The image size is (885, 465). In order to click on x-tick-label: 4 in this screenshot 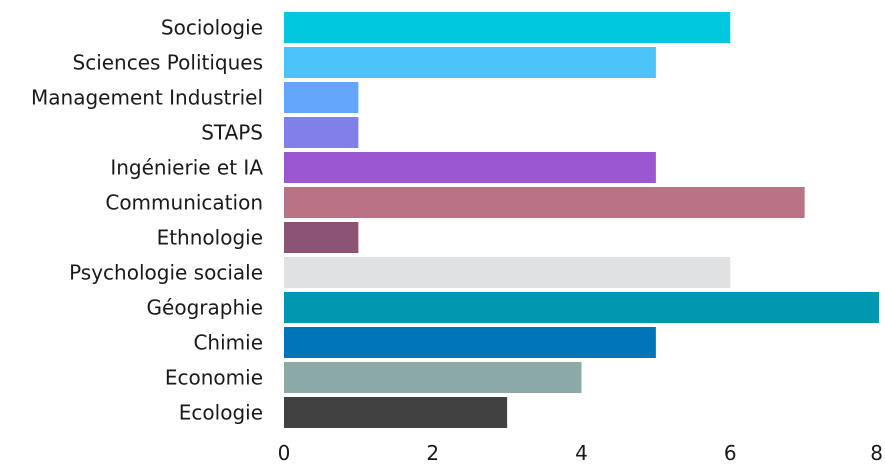, I will do `click(581, 453)`.